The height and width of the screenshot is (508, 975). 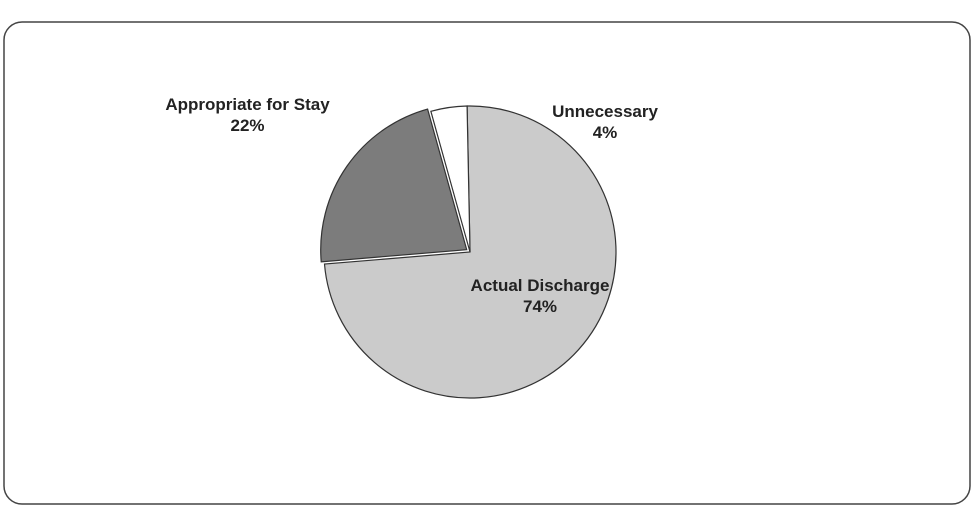 What do you see at coordinates (605, 111) in the screenshot?
I see `slice-name: Unnecessary` at bounding box center [605, 111].